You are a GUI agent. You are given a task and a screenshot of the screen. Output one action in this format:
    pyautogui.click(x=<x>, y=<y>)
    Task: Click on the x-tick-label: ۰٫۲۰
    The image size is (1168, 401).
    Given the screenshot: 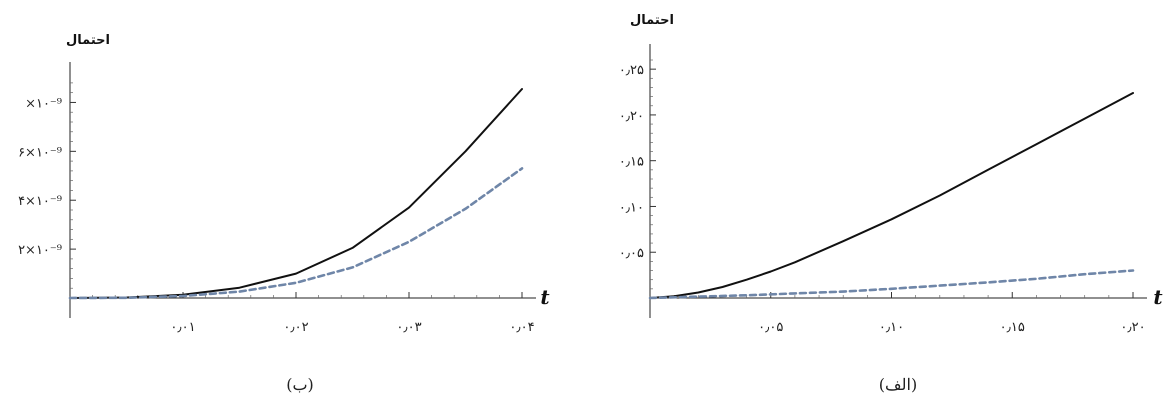 What is the action you would take?
    pyautogui.click(x=1132, y=327)
    